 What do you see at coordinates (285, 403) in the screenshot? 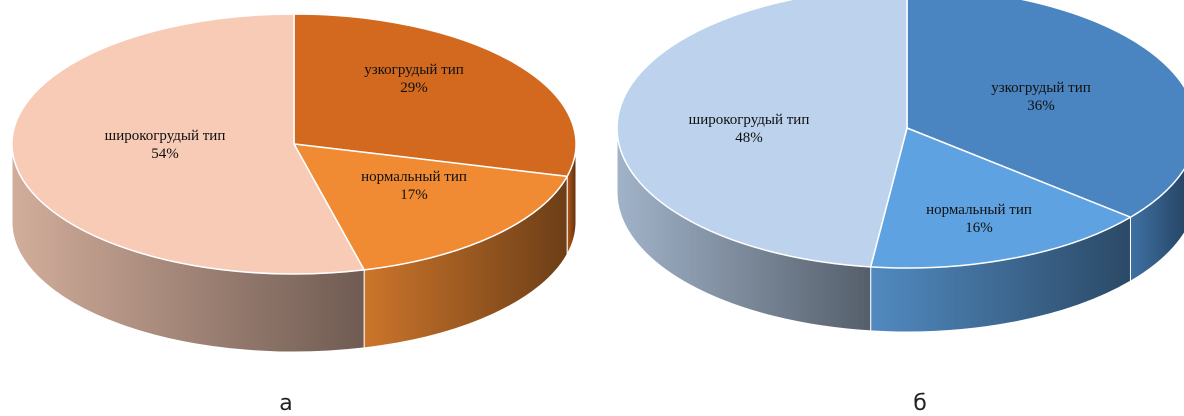
I see `panel-label-a: а` at bounding box center [285, 403].